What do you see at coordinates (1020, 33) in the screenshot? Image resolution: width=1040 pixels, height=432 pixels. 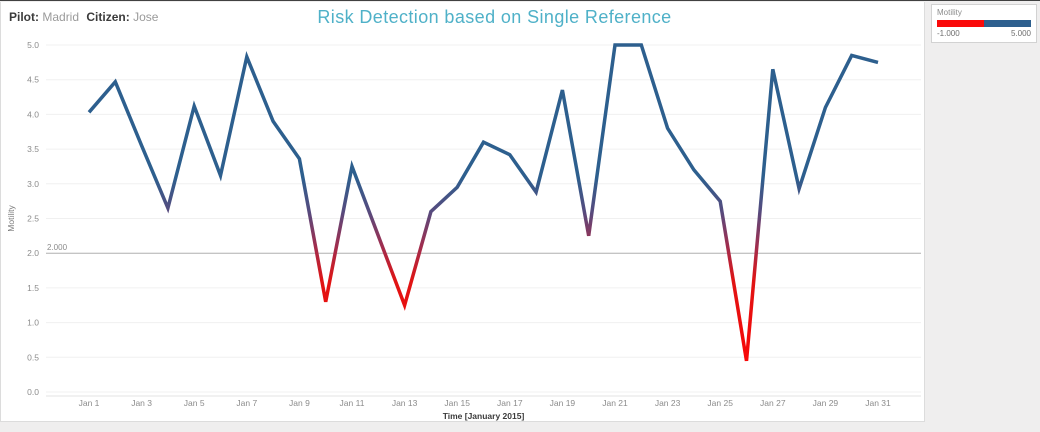 I see `legend-max-label: 5.000` at bounding box center [1020, 33].